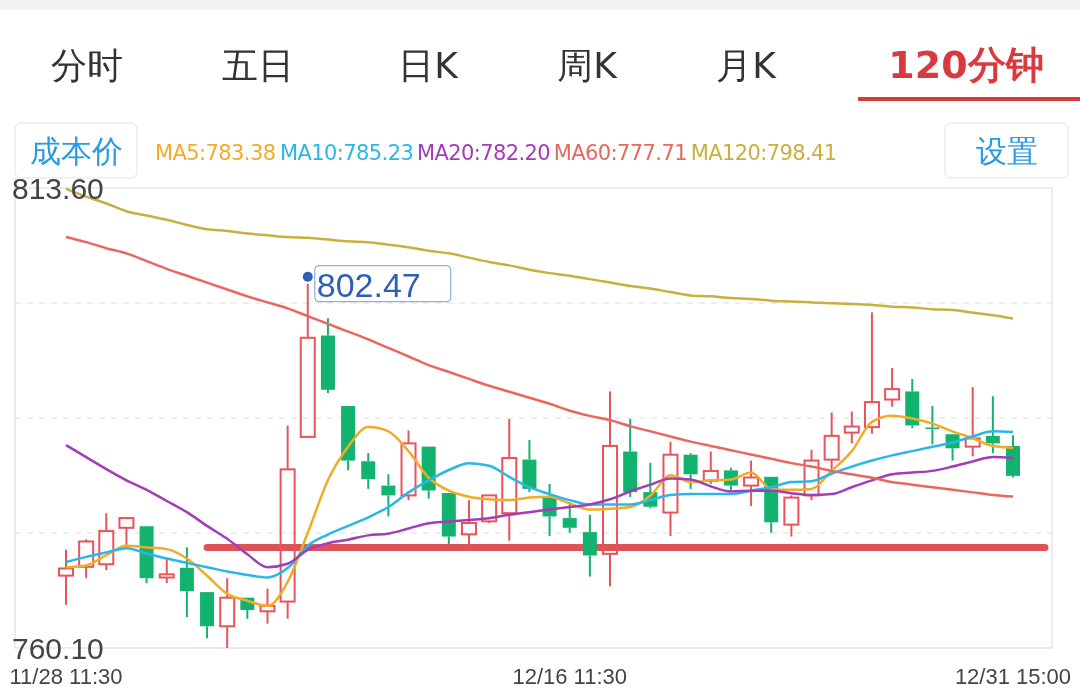 The height and width of the screenshot is (692, 1080). I want to click on x-tick-label: 11/28 11:30, so click(66, 676).